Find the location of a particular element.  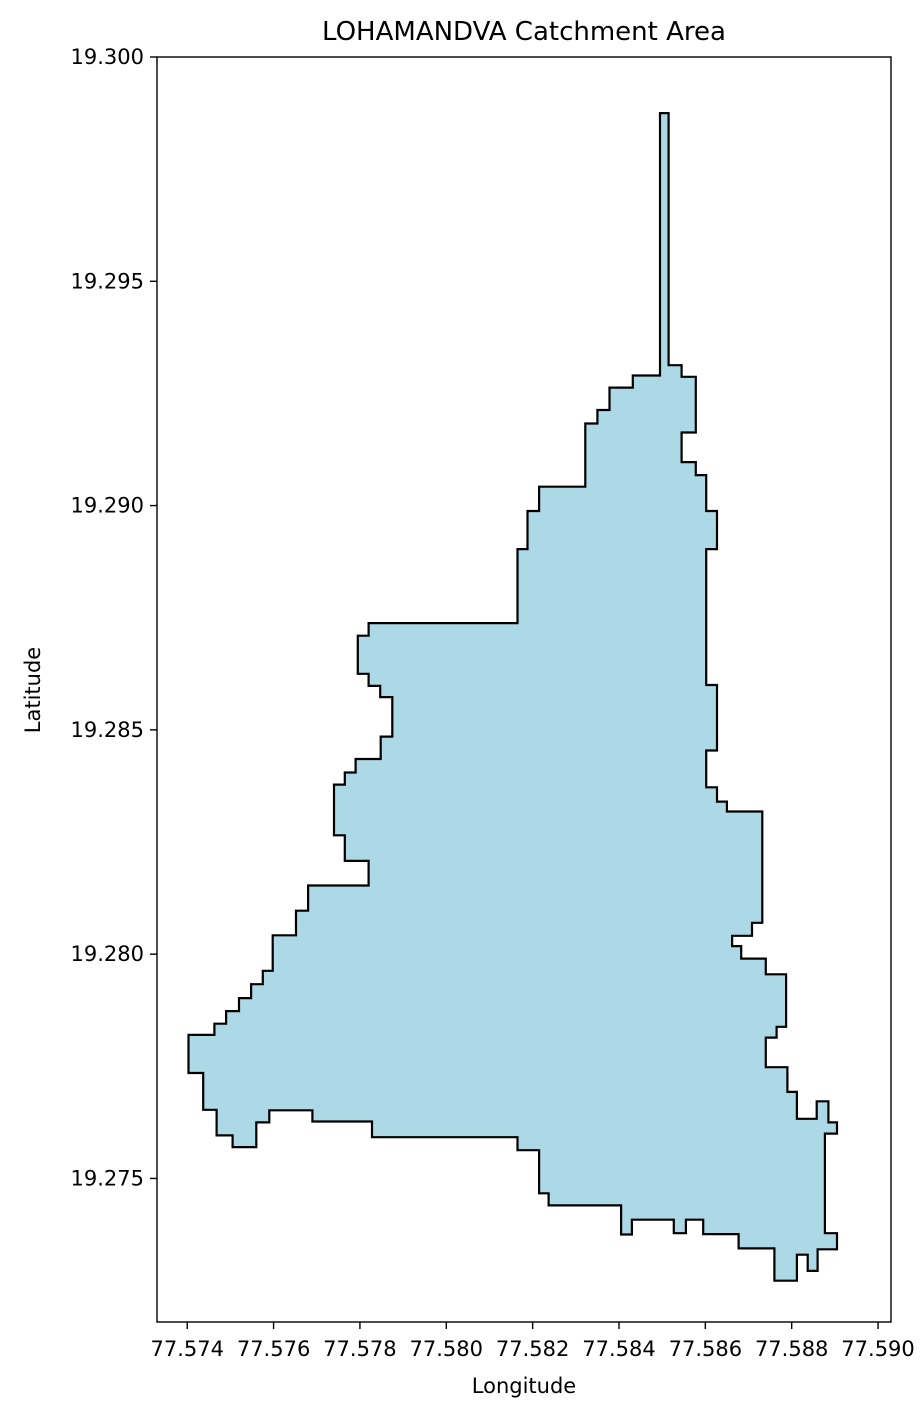

y-tick-label: 19.285 is located at coordinates (107, 730).